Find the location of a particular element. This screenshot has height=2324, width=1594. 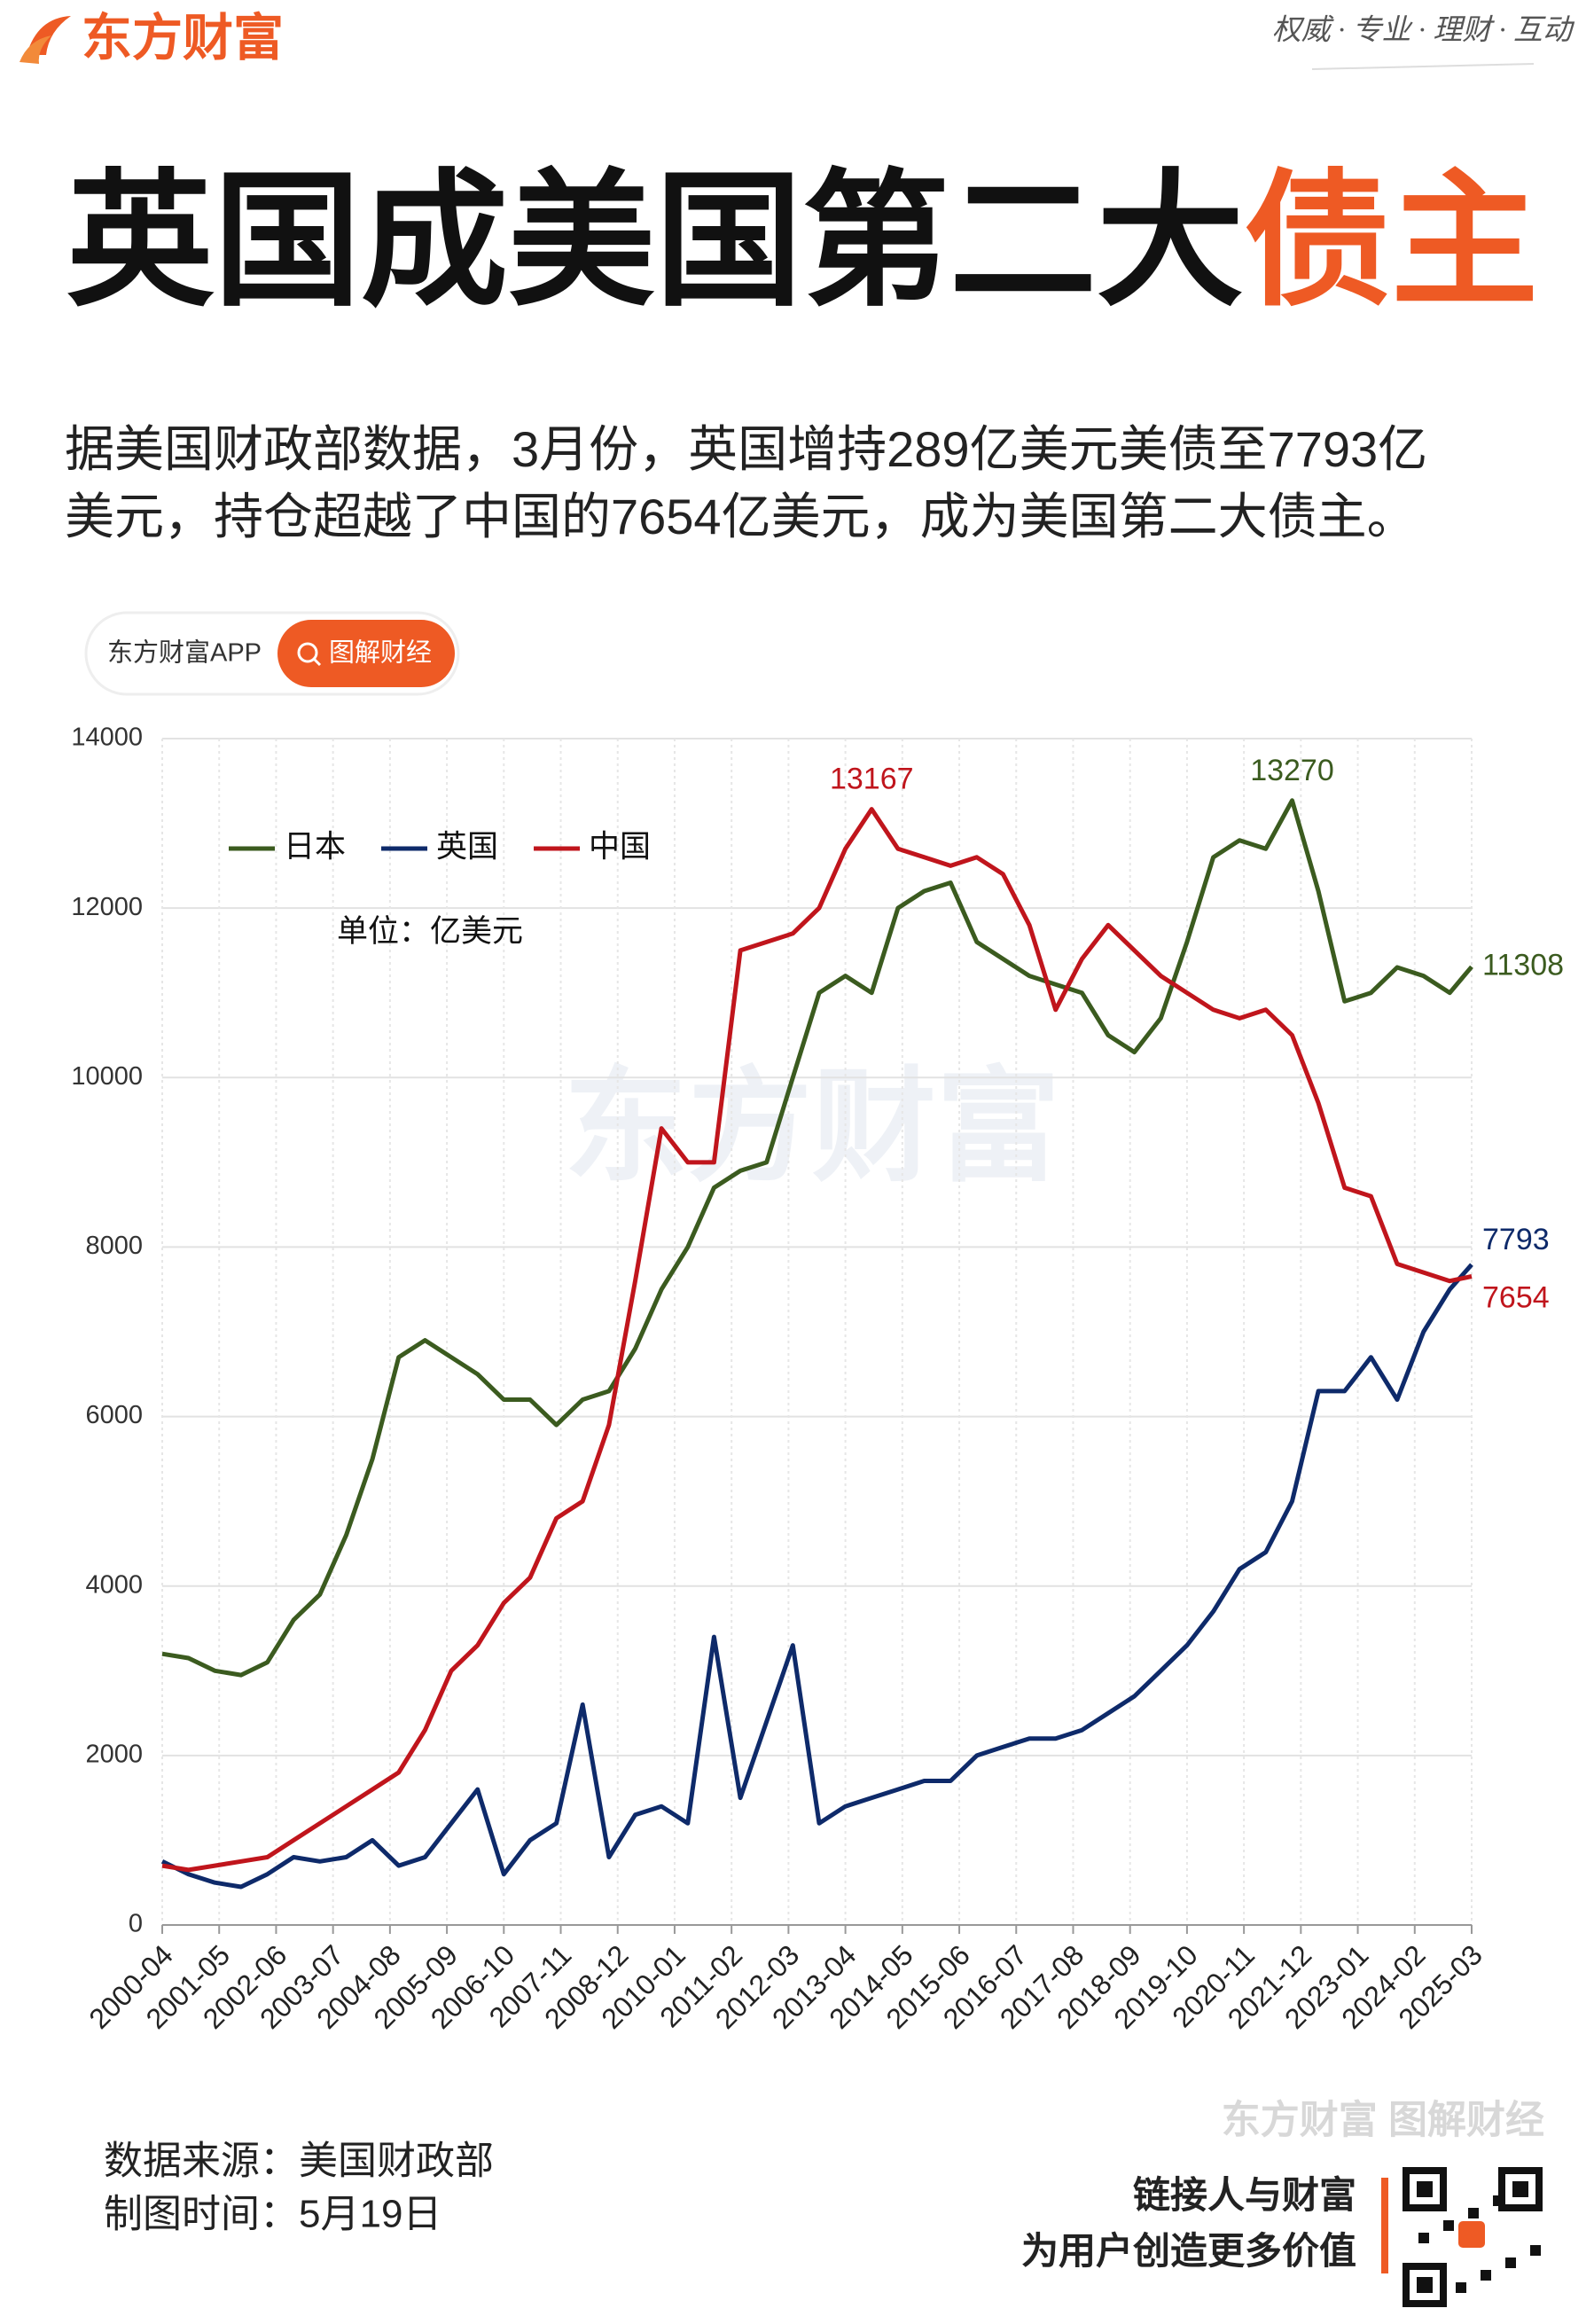

watermark: 东方财富 is located at coordinates (812, 1126).